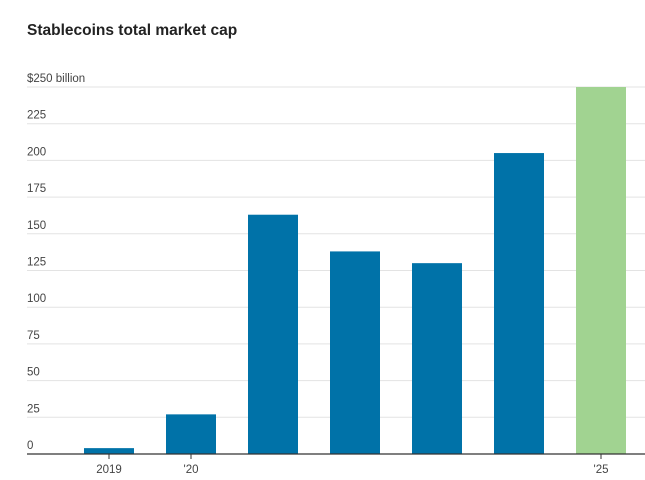 The image size is (645, 480). I want to click on x-tick-label: 2019, so click(109, 470).